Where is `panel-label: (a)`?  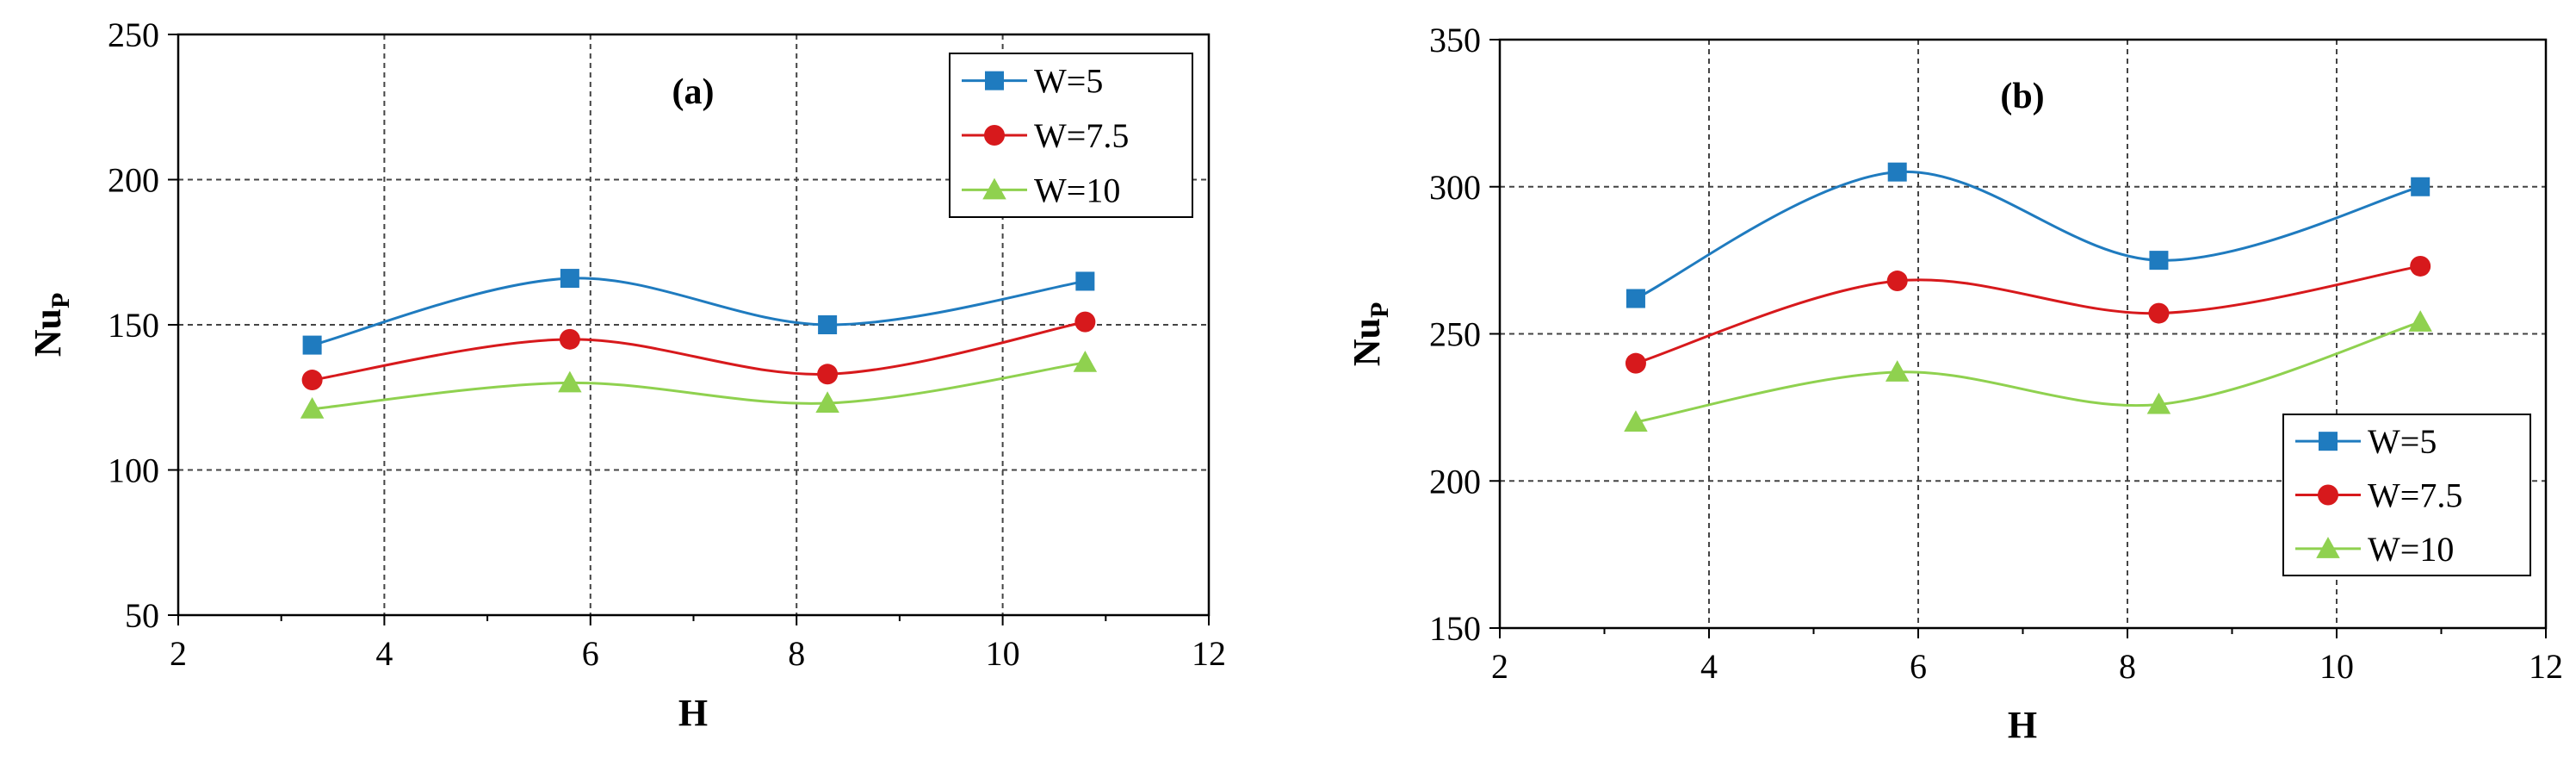
panel-label: (a) is located at coordinates (693, 92).